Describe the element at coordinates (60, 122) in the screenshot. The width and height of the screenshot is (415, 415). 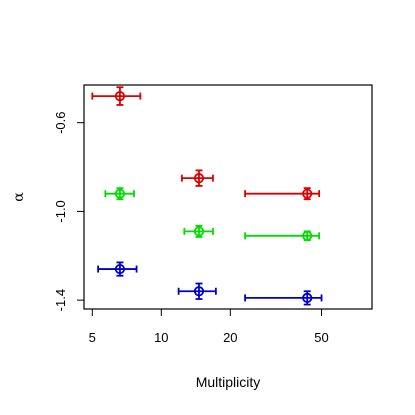
I see `y-tick-label: -0.6` at that location.